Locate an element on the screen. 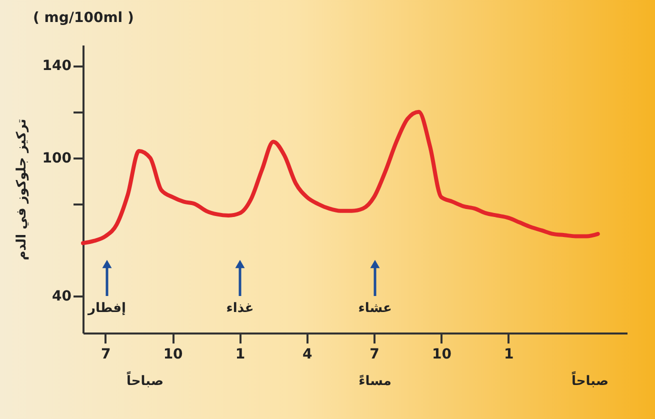  annotation: عشاء is located at coordinates (375, 308).